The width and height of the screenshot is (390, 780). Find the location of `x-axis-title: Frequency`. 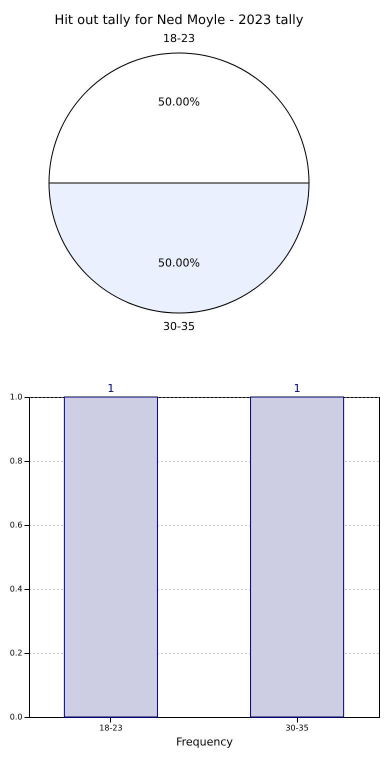

x-axis-title: Frequency is located at coordinates (205, 742).